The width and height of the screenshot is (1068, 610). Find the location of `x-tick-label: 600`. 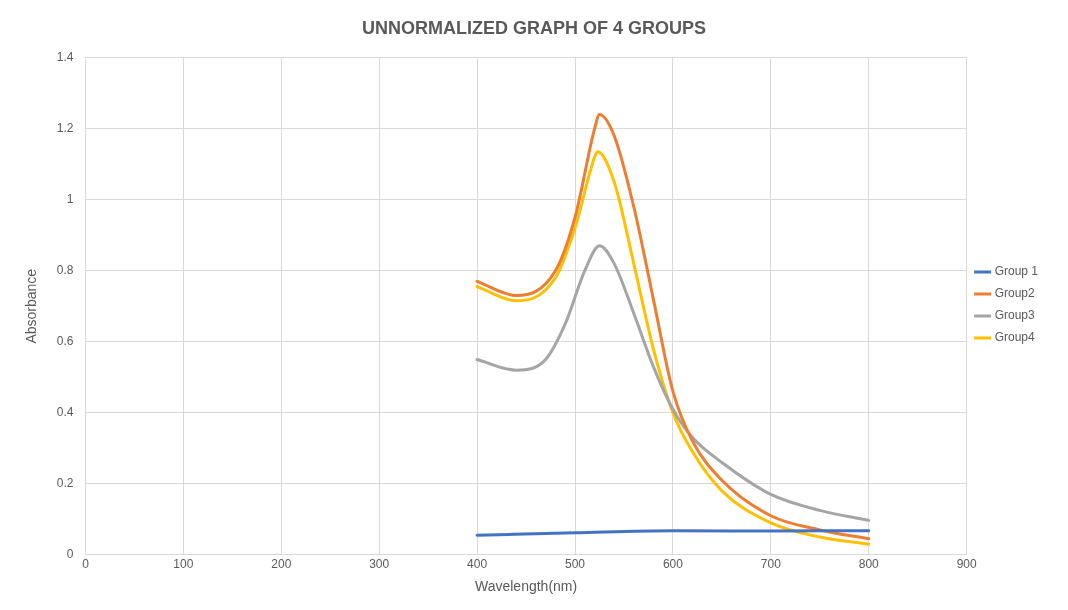

x-tick-label: 600 is located at coordinates (673, 564).